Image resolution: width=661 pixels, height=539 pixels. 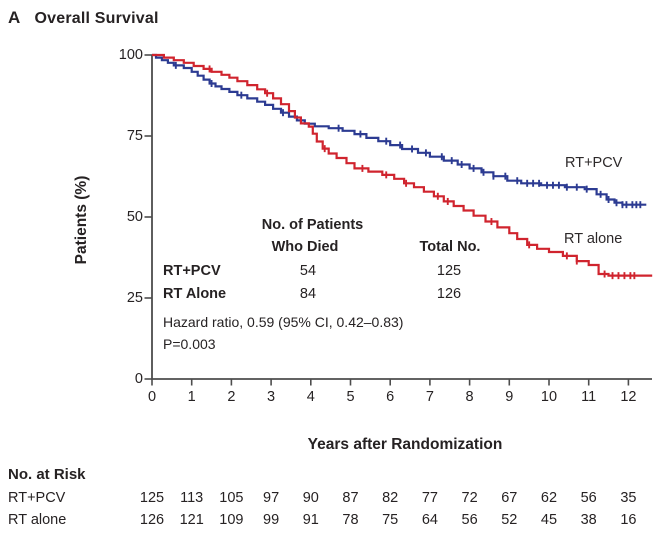 I want to click on x-tick-label: 10, so click(x=549, y=397).